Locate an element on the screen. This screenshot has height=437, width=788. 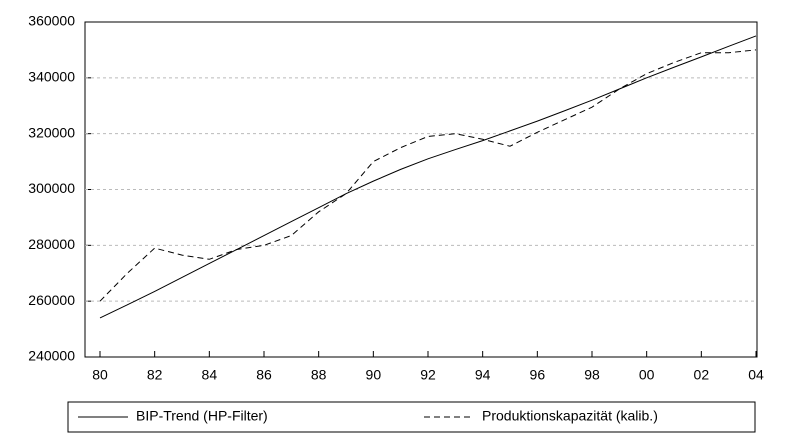
y-tick-label: 340000 is located at coordinates (51, 77).